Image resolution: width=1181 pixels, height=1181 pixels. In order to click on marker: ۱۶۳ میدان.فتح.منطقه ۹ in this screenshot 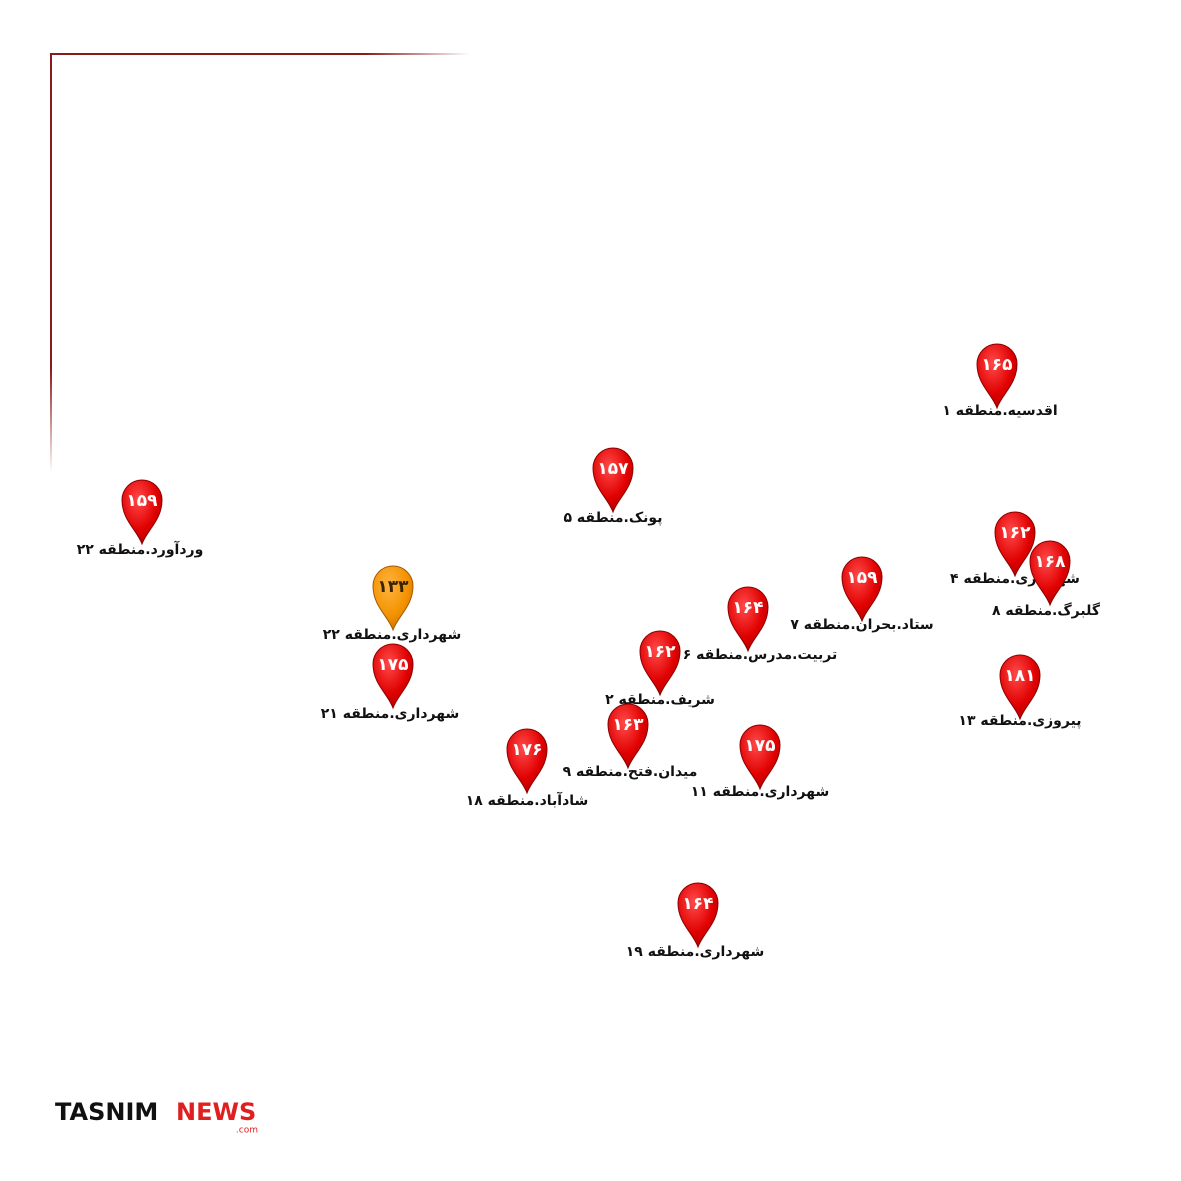, I will do `click(630, 741)`.